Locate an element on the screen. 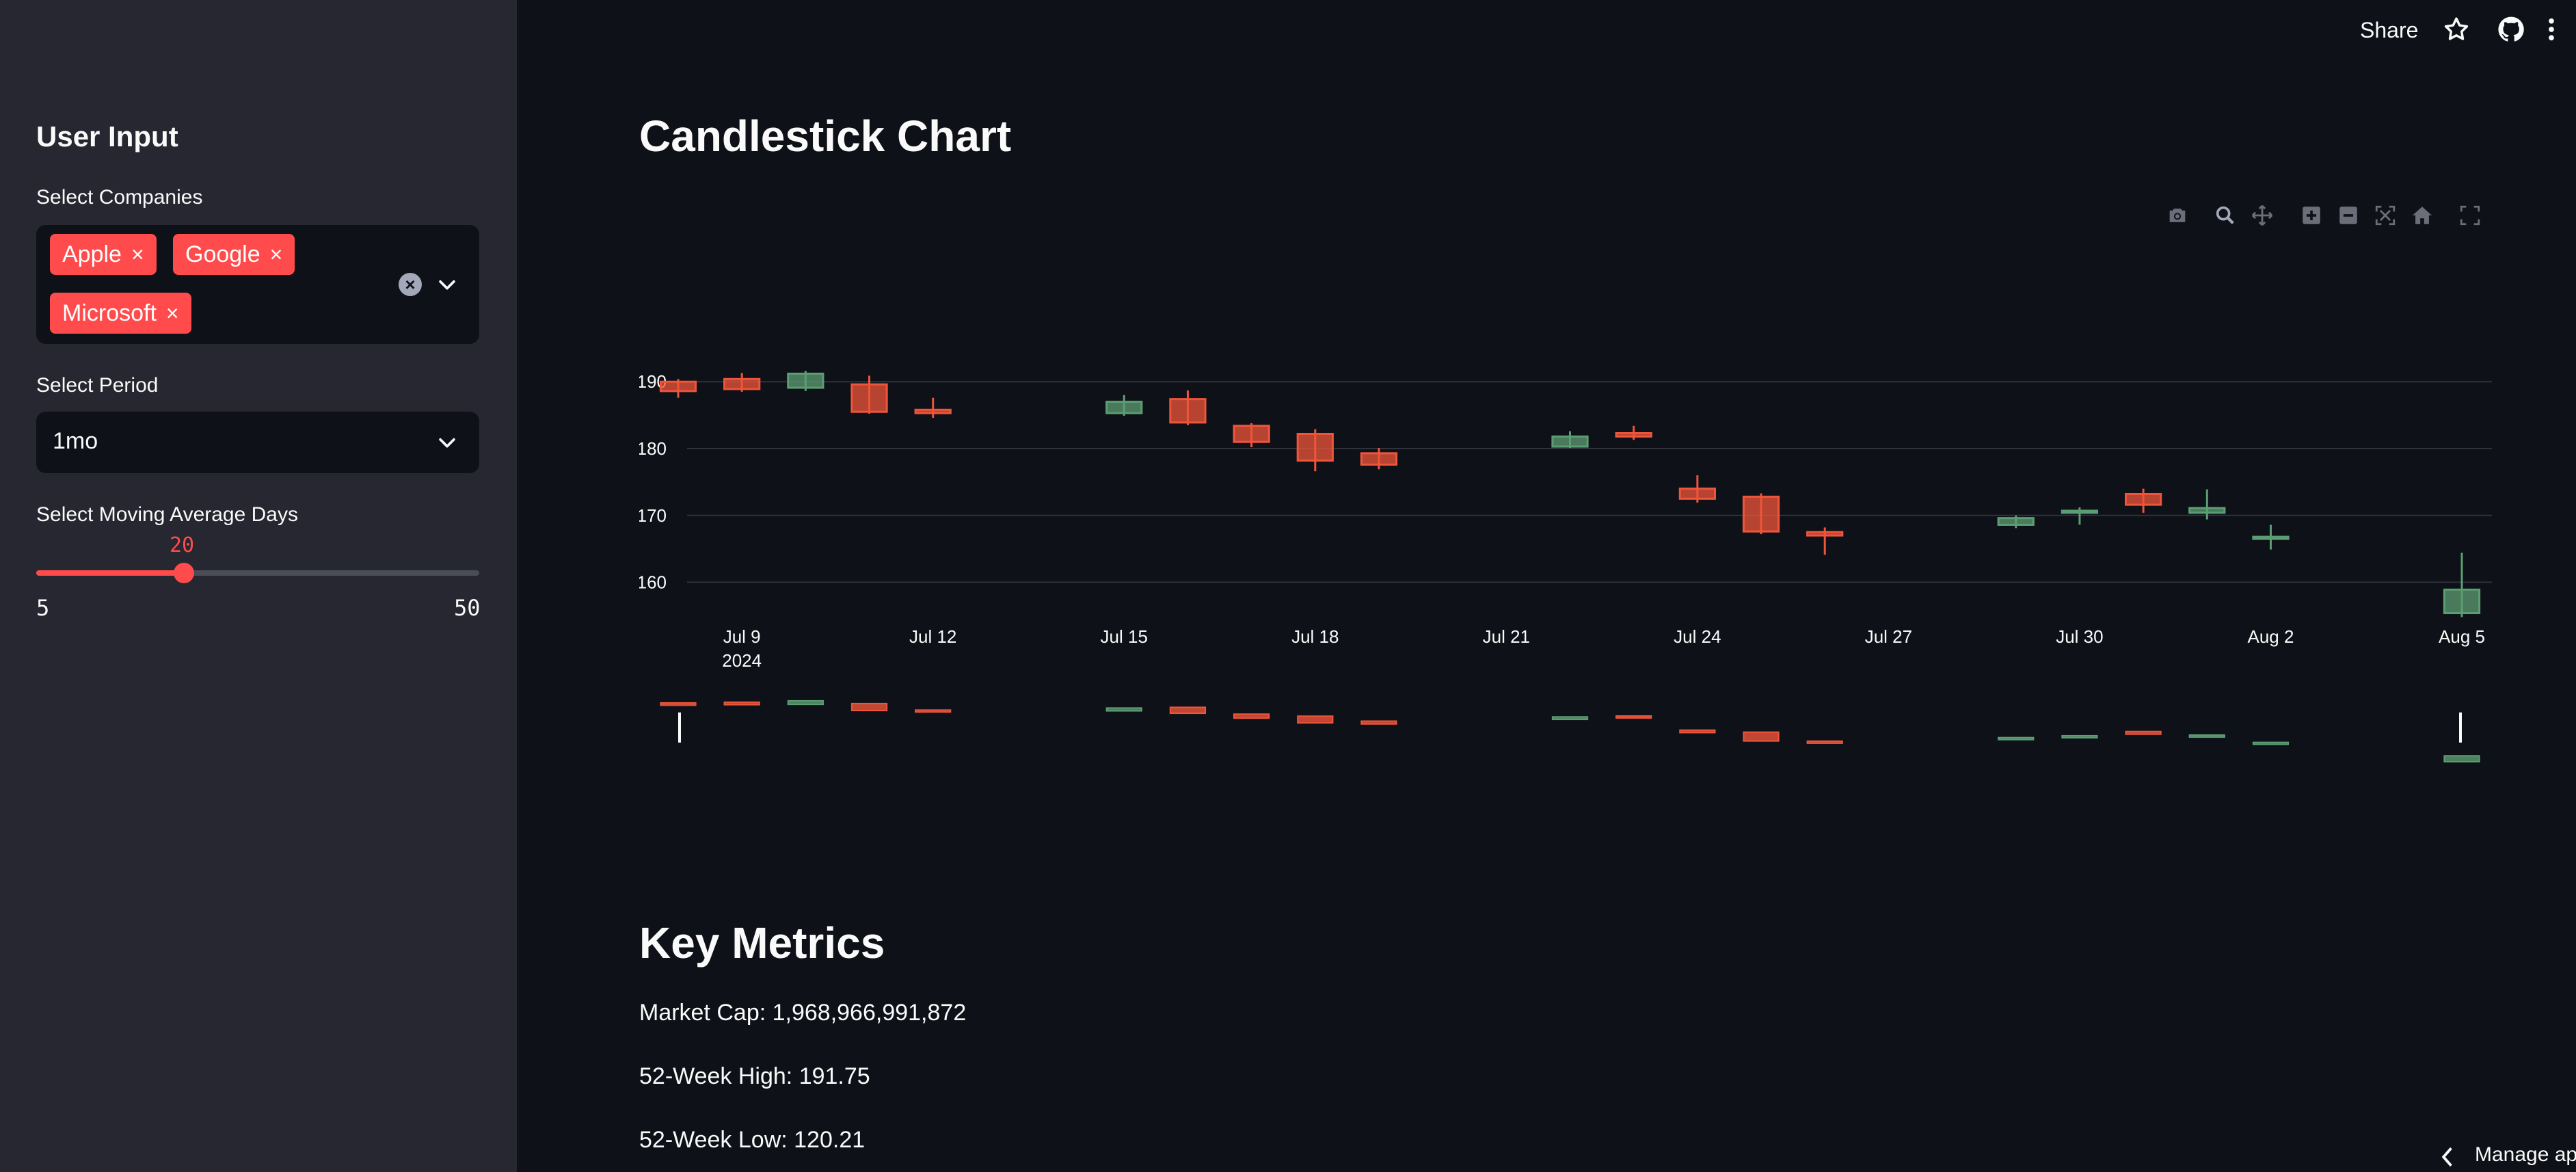 The height and width of the screenshot is (1172, 2576). company-tag-apple: Apple × is located at coordinates (103, 255).